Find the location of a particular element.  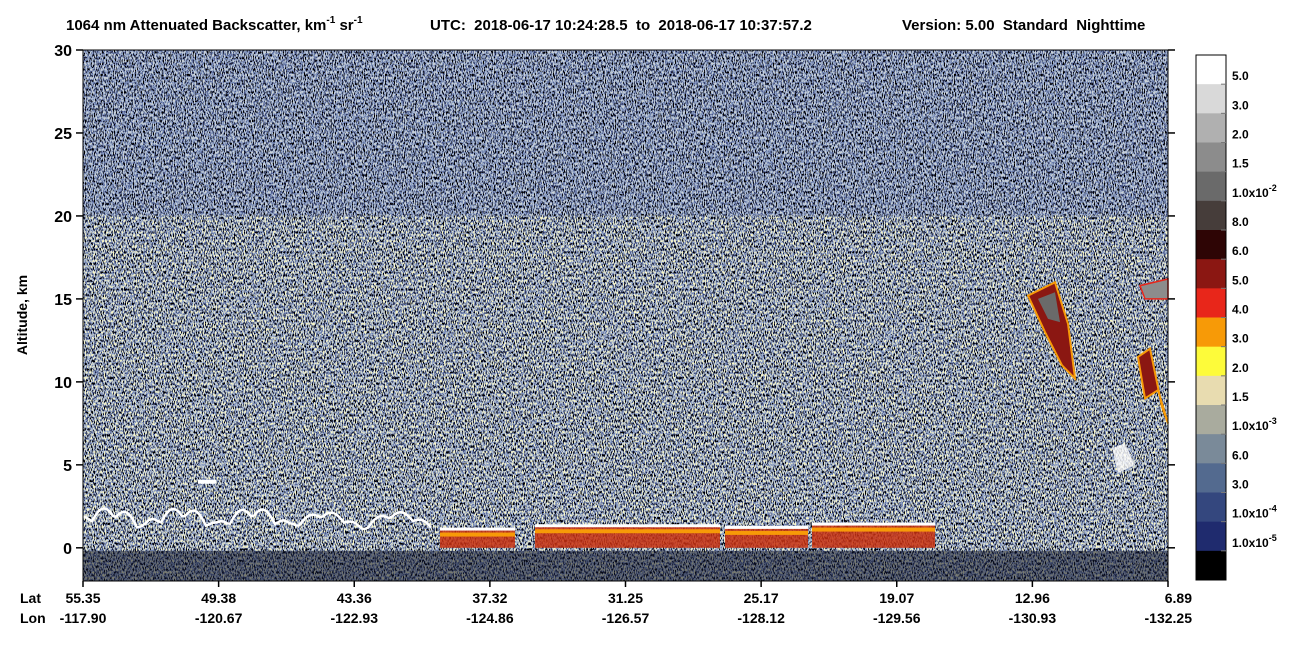

colorbar-label-text: 1.5 is located at coordinates (1240, 164).